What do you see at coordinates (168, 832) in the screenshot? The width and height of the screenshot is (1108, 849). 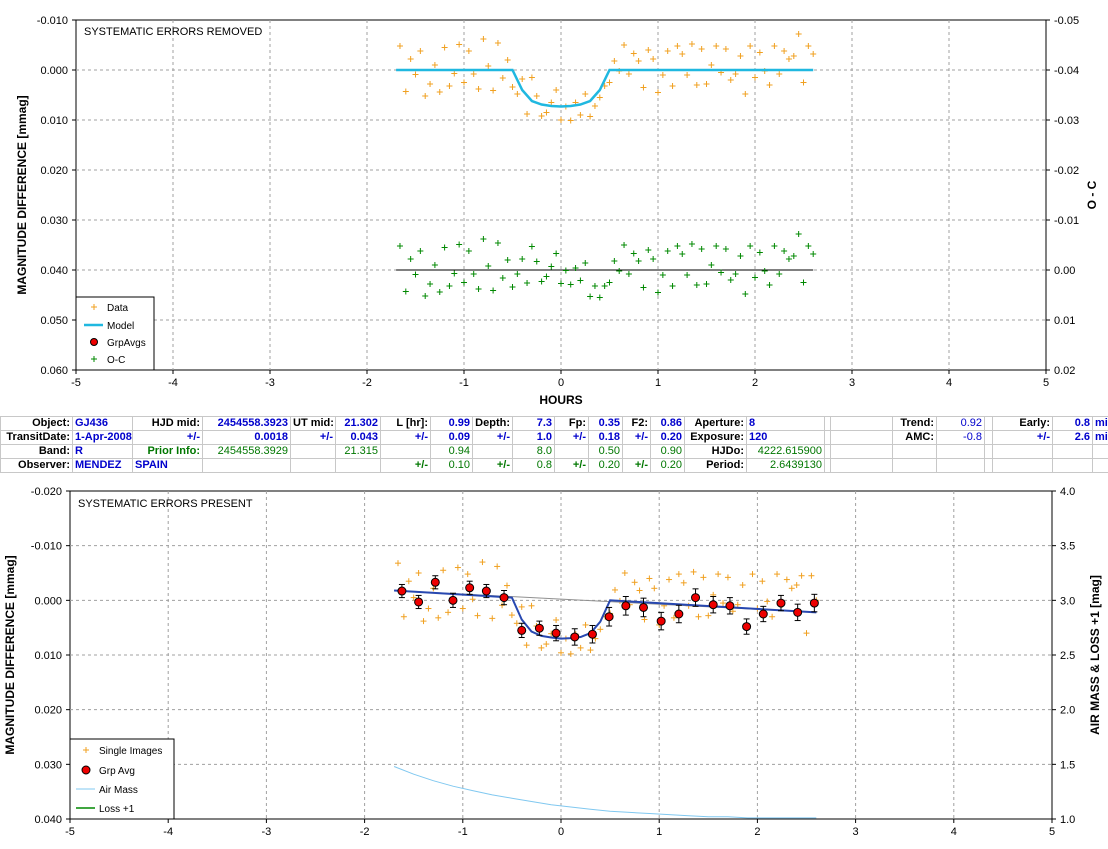 I see `x-tick-label: -4` at bounding box center [168, 832].